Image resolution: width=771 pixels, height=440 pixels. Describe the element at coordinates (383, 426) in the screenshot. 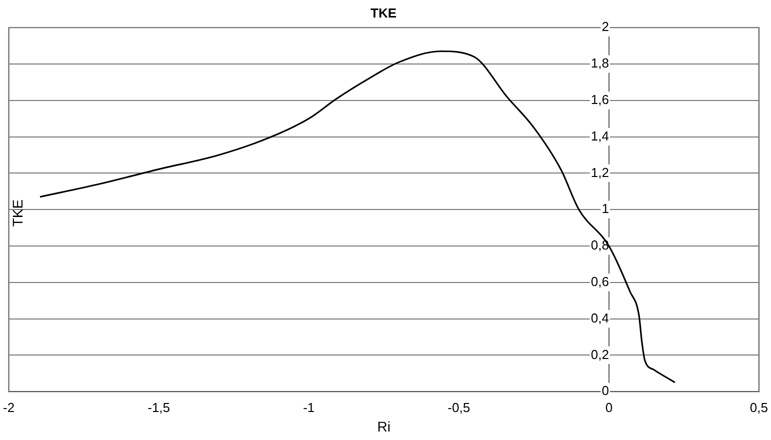

I see `x-axis-title: Ri` at that location.